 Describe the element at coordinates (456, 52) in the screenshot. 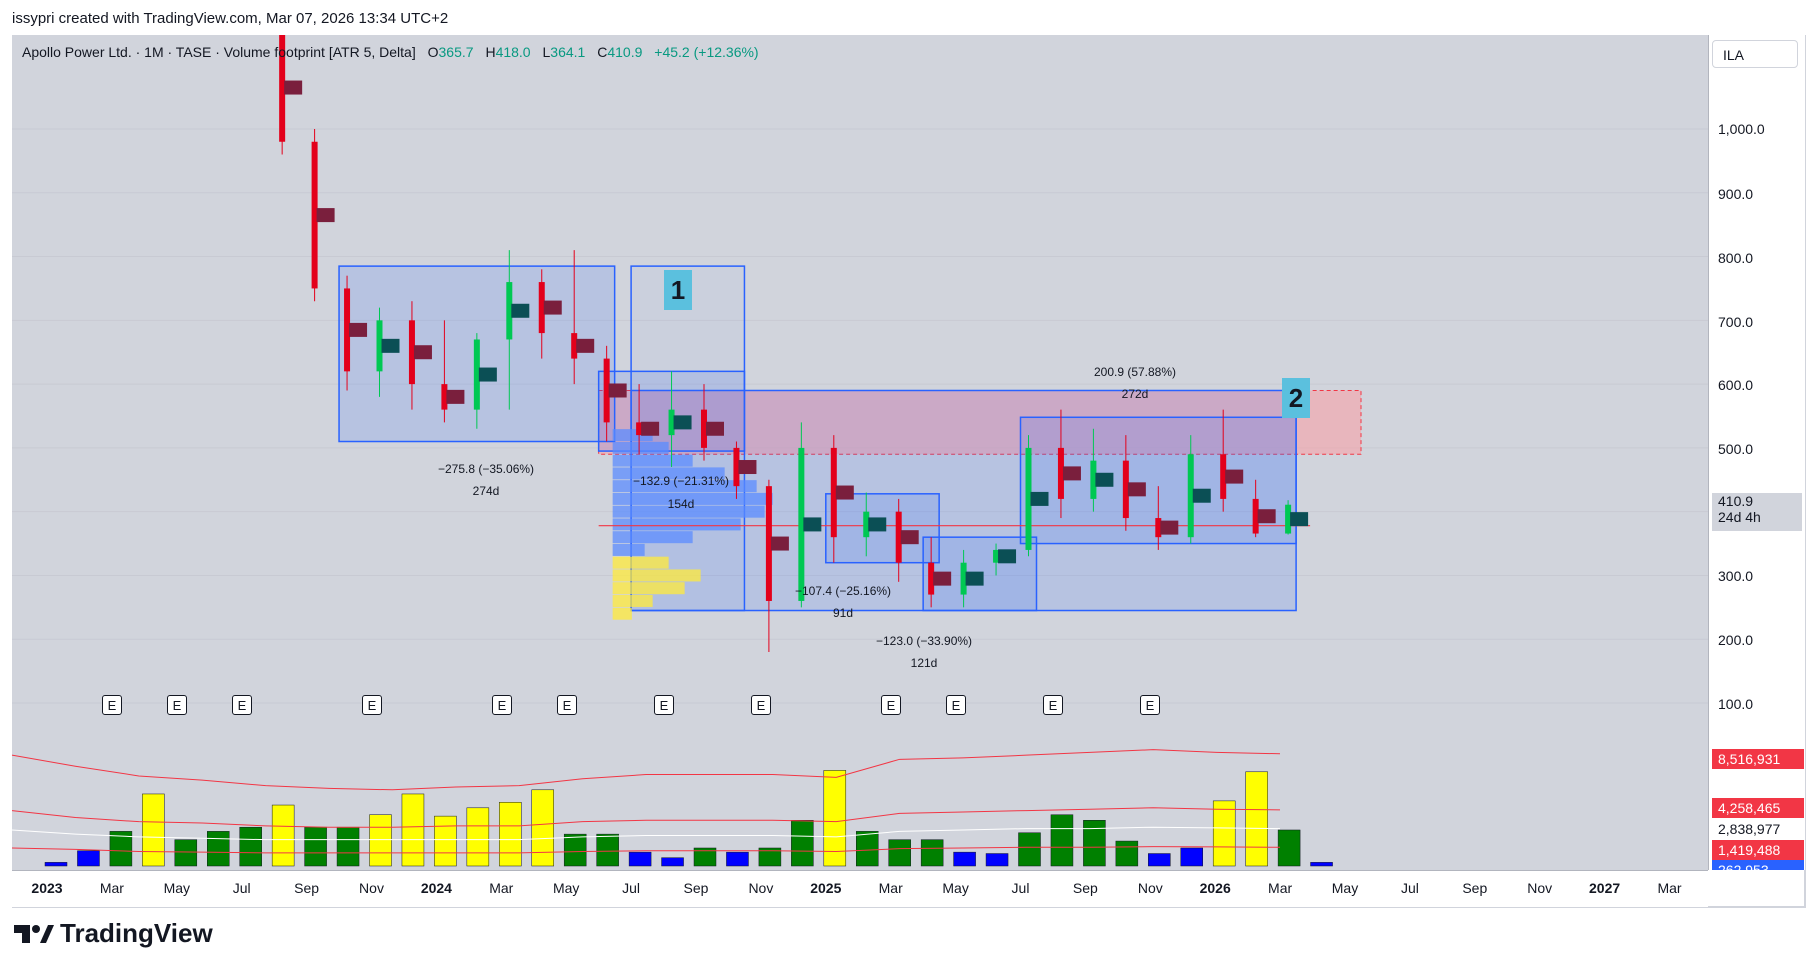

I see `open-value: 365.7` at that location.